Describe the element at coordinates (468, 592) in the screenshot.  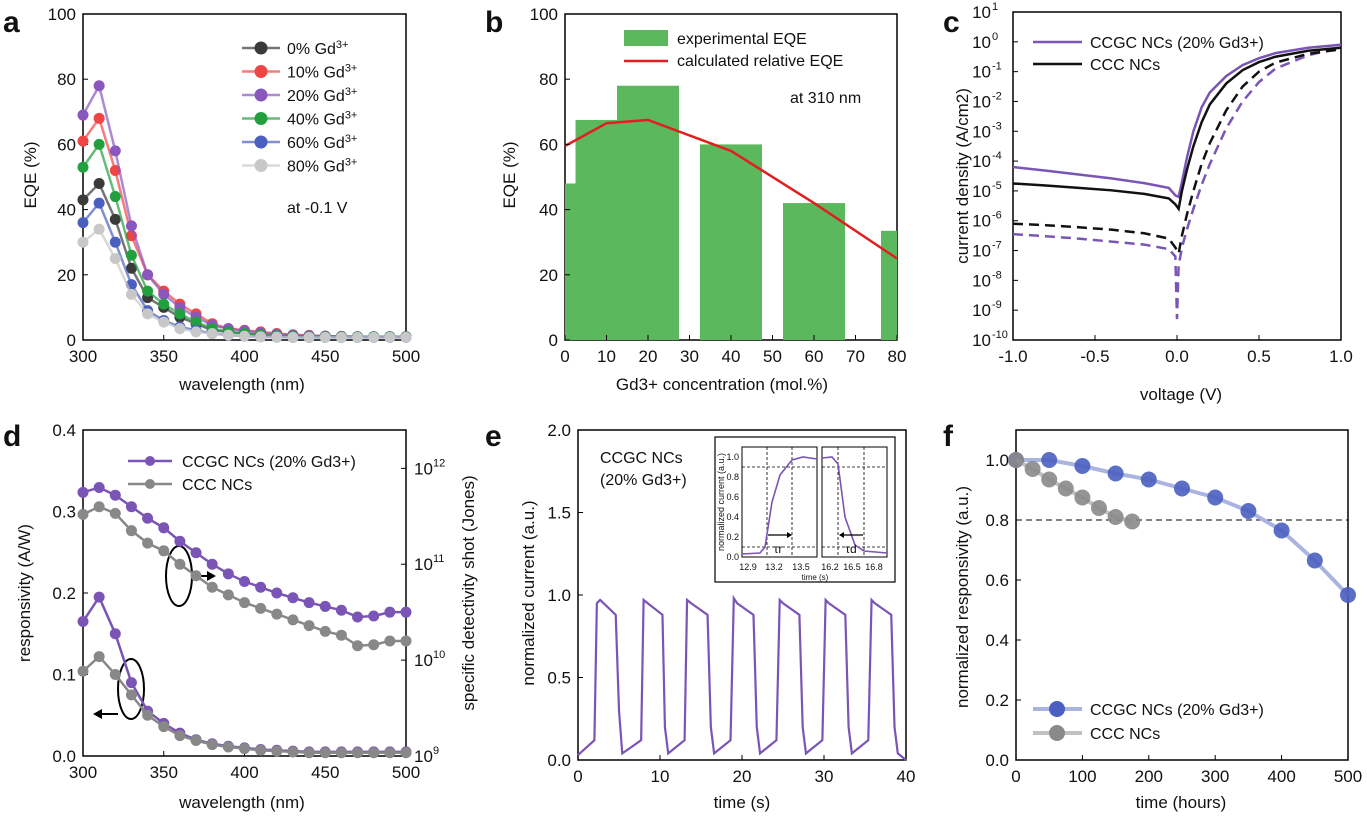
I see `d-ylabel-right: specific detectivity shot (Jones)` at that location.